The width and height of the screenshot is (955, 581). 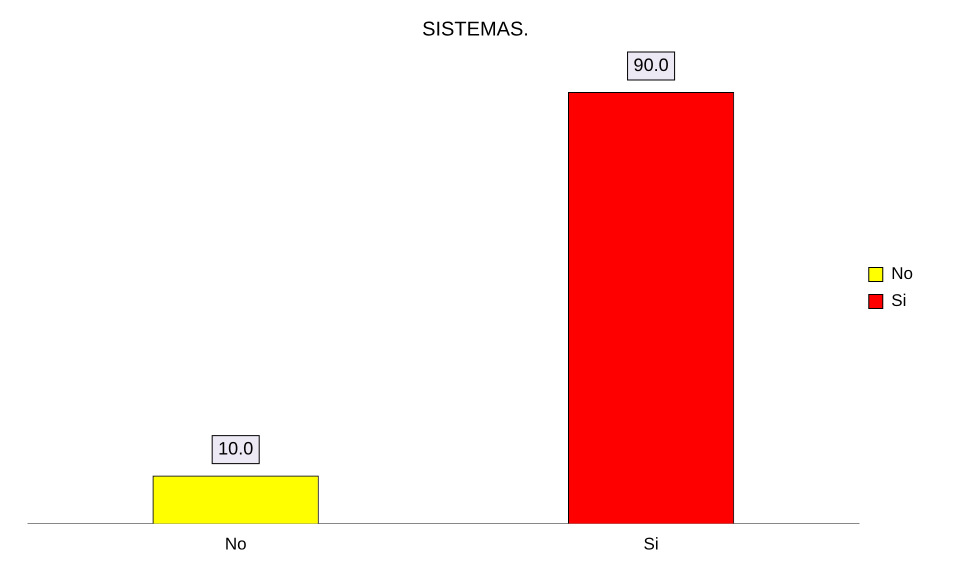 I want to click on legend-label: No, so click(x=902, y=274).